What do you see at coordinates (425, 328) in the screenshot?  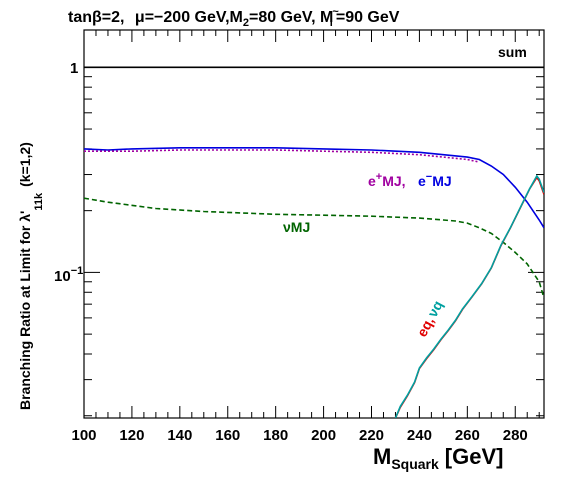 I see `label-eq: eq` at bounding box center [425, 328].